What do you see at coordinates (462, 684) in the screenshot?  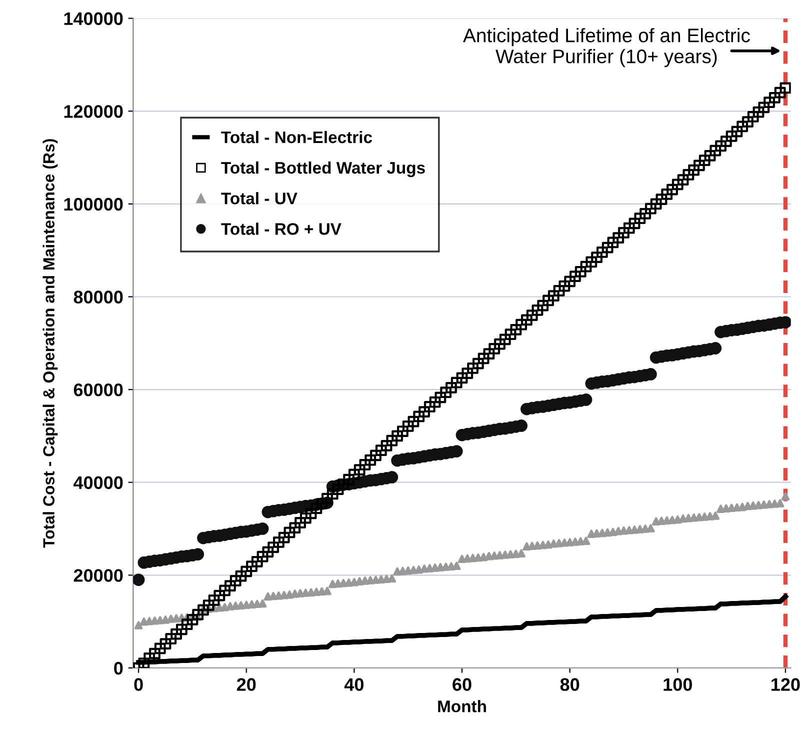 I see `x-tick-label: 60` at bounding box center [462, 684].